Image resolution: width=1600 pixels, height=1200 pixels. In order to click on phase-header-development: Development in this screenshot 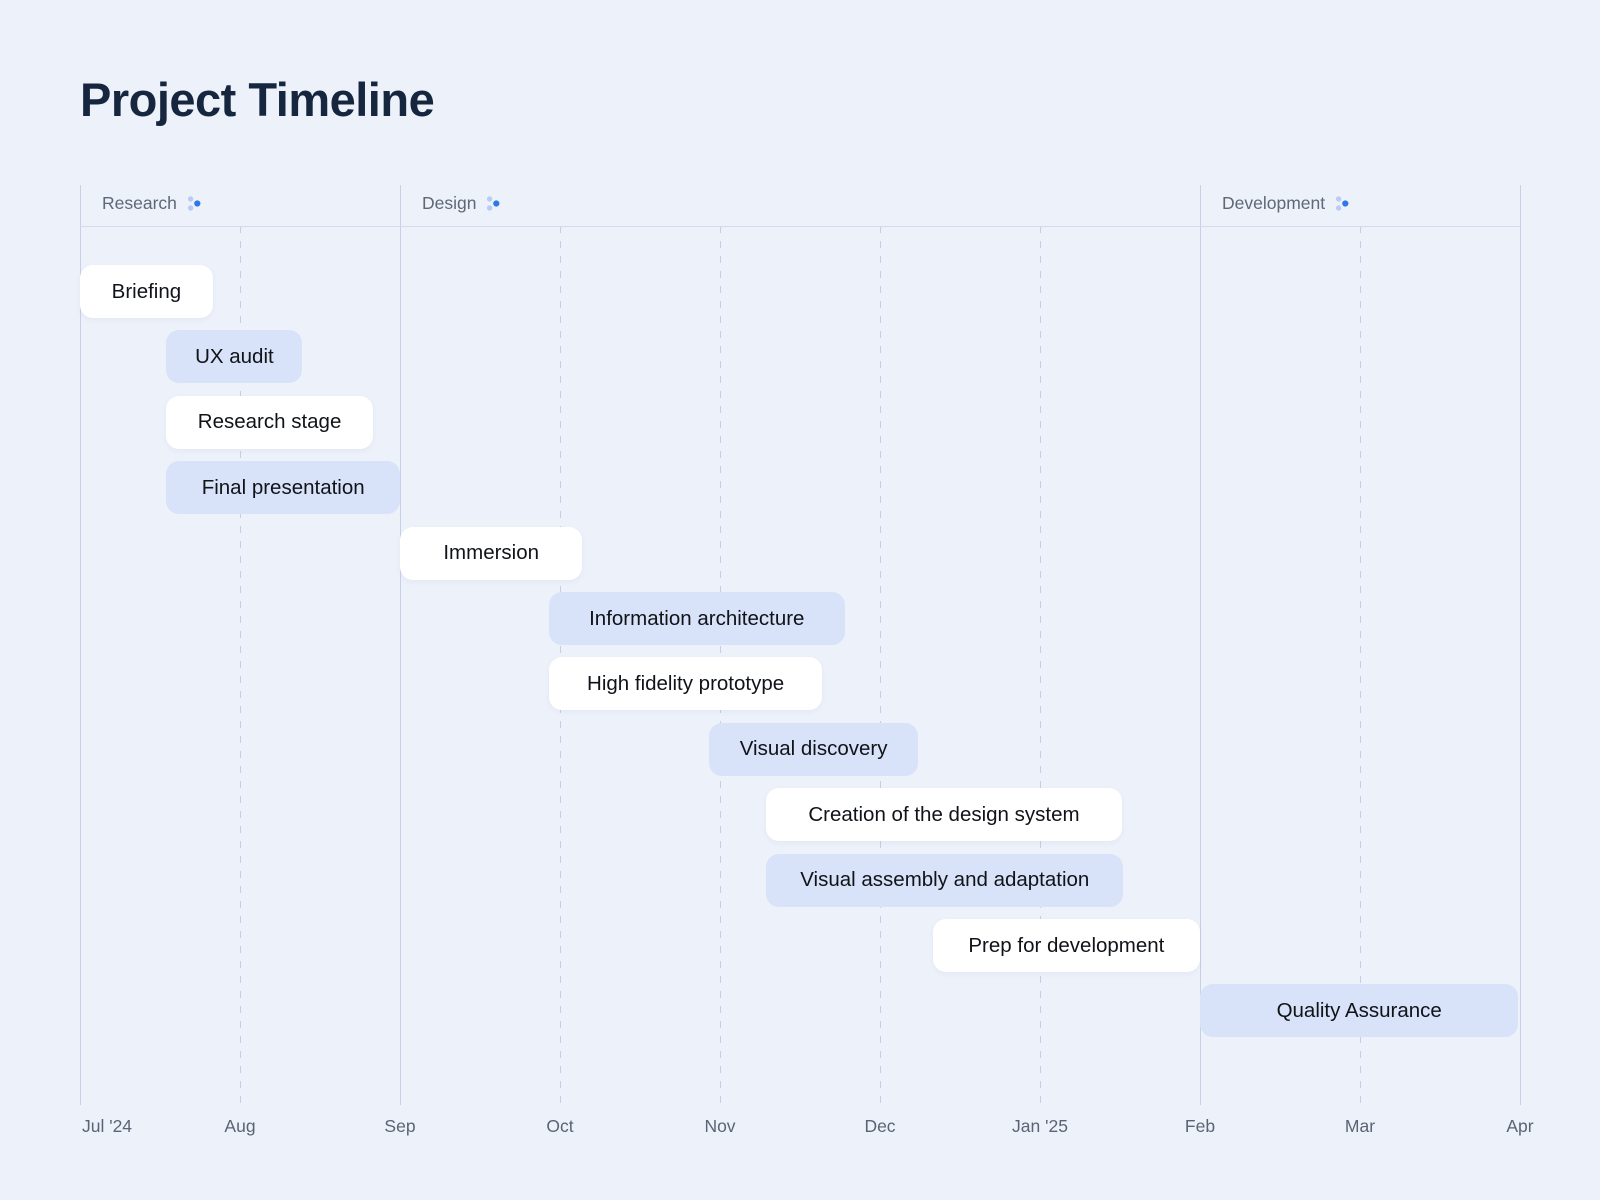, I will do `click(1286, 203)`.